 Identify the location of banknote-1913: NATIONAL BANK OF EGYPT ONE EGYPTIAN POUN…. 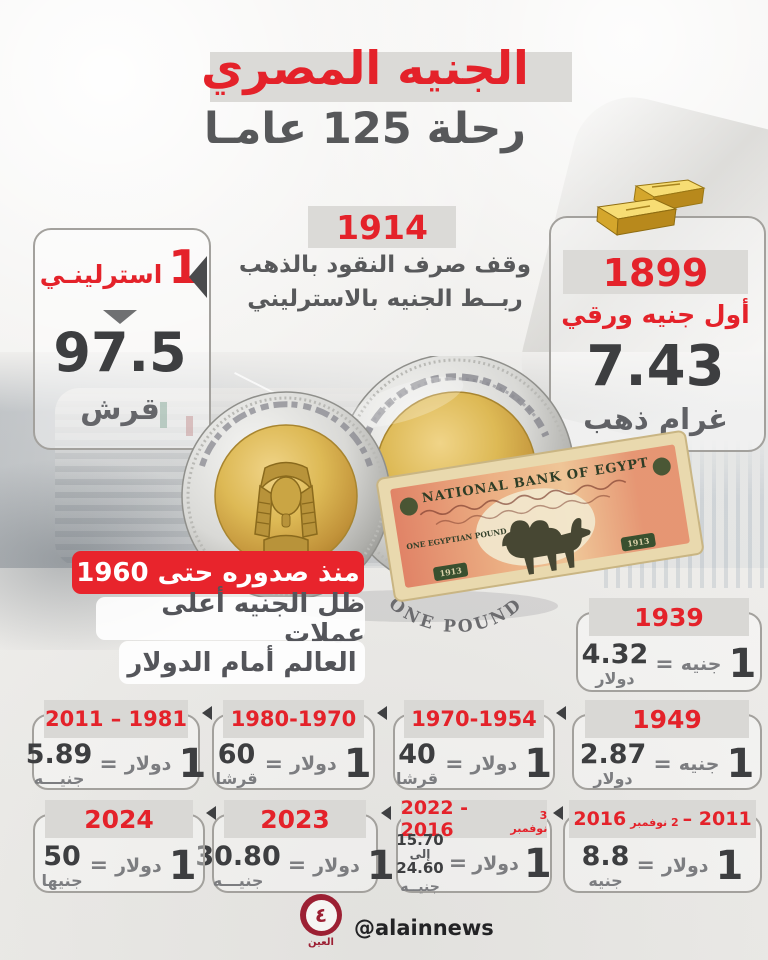
(540, 516).